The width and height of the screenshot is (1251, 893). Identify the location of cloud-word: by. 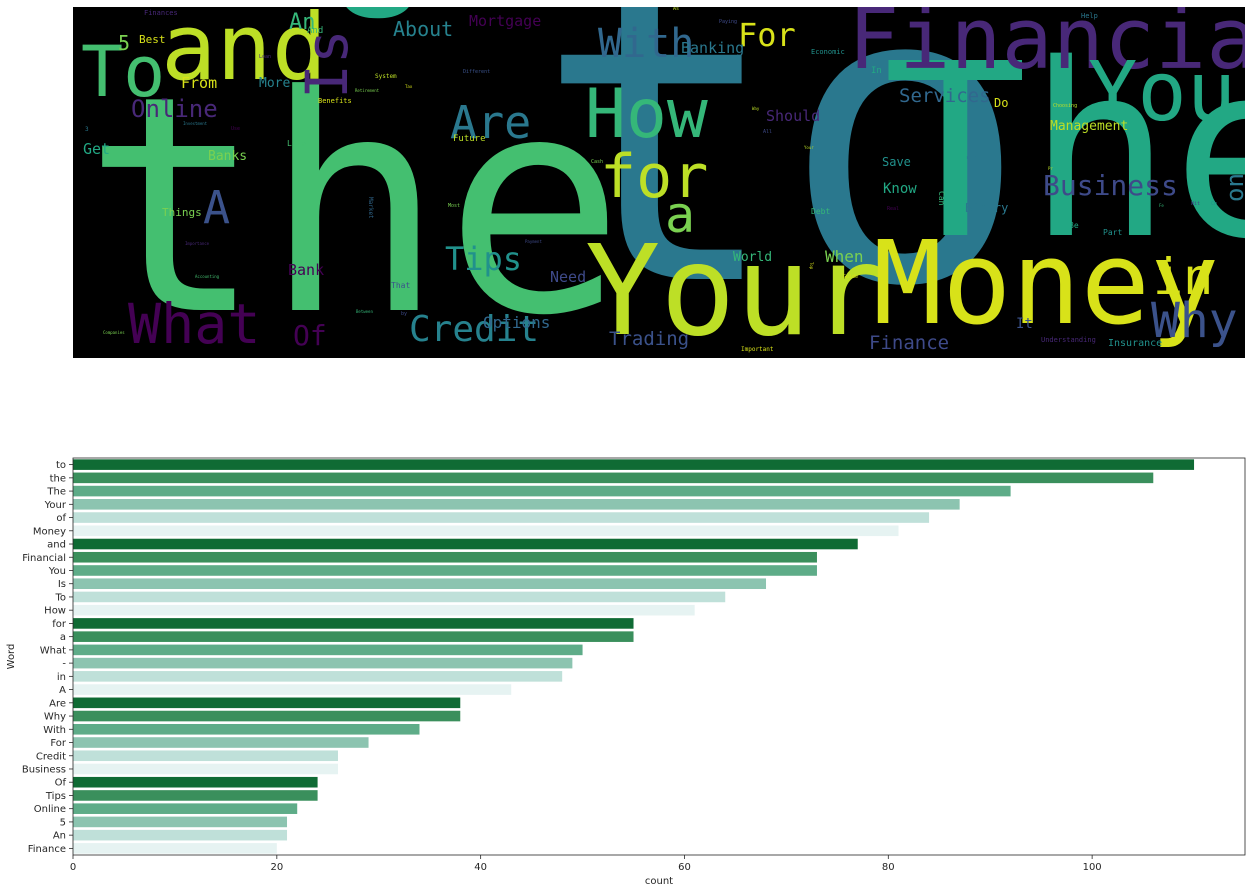
(404, 314).